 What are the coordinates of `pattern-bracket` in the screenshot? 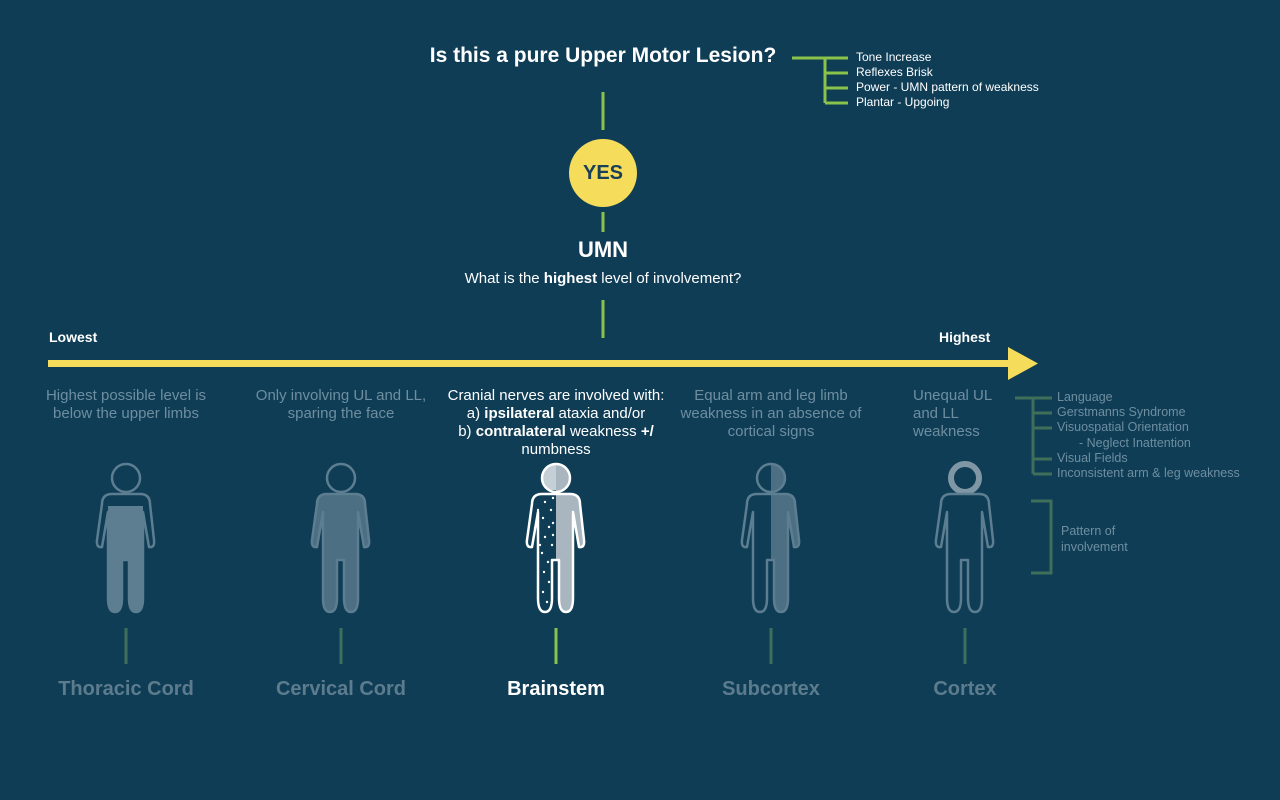 It's located at (1042, 537).